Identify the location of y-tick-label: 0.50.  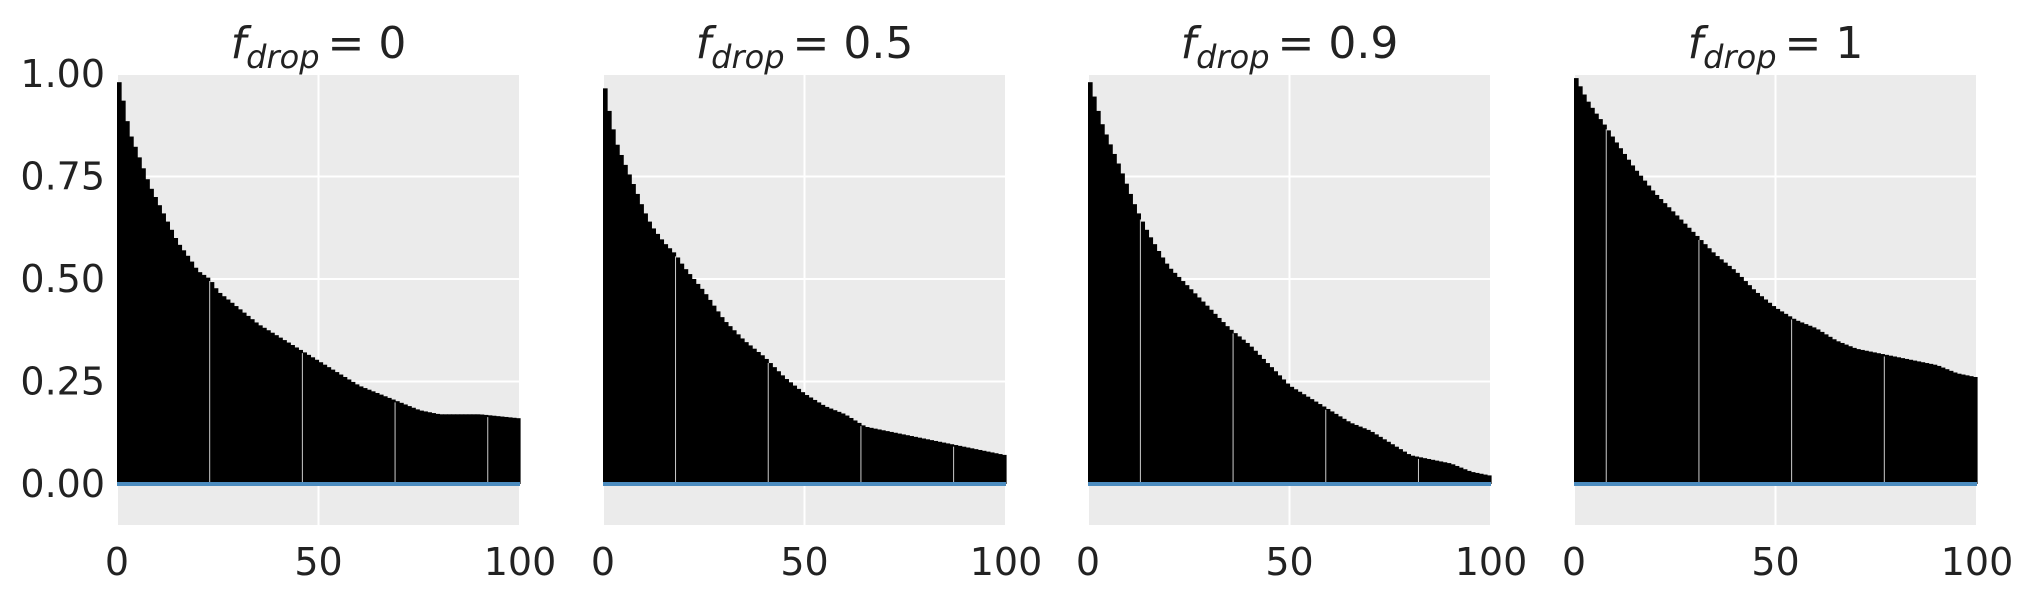
(62, 279).